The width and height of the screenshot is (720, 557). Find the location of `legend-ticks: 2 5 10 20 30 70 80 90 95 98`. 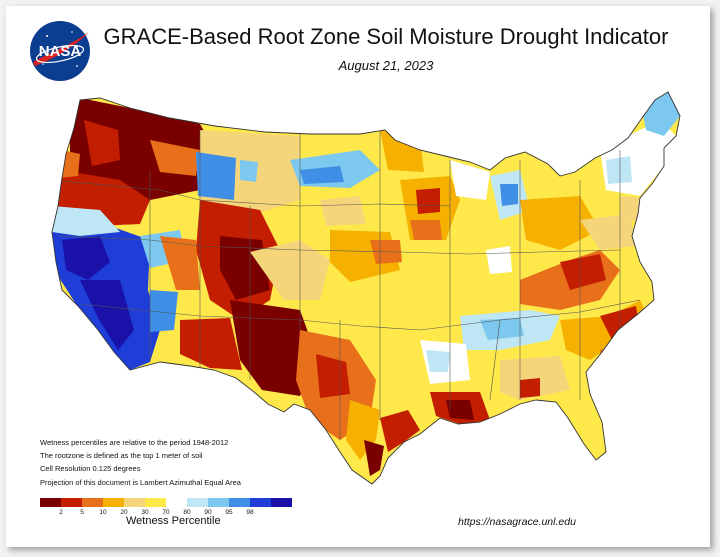

legend-ticks: 2 5 10 20 30 70 80 90 95 98 is located at coordinates (166, 513).